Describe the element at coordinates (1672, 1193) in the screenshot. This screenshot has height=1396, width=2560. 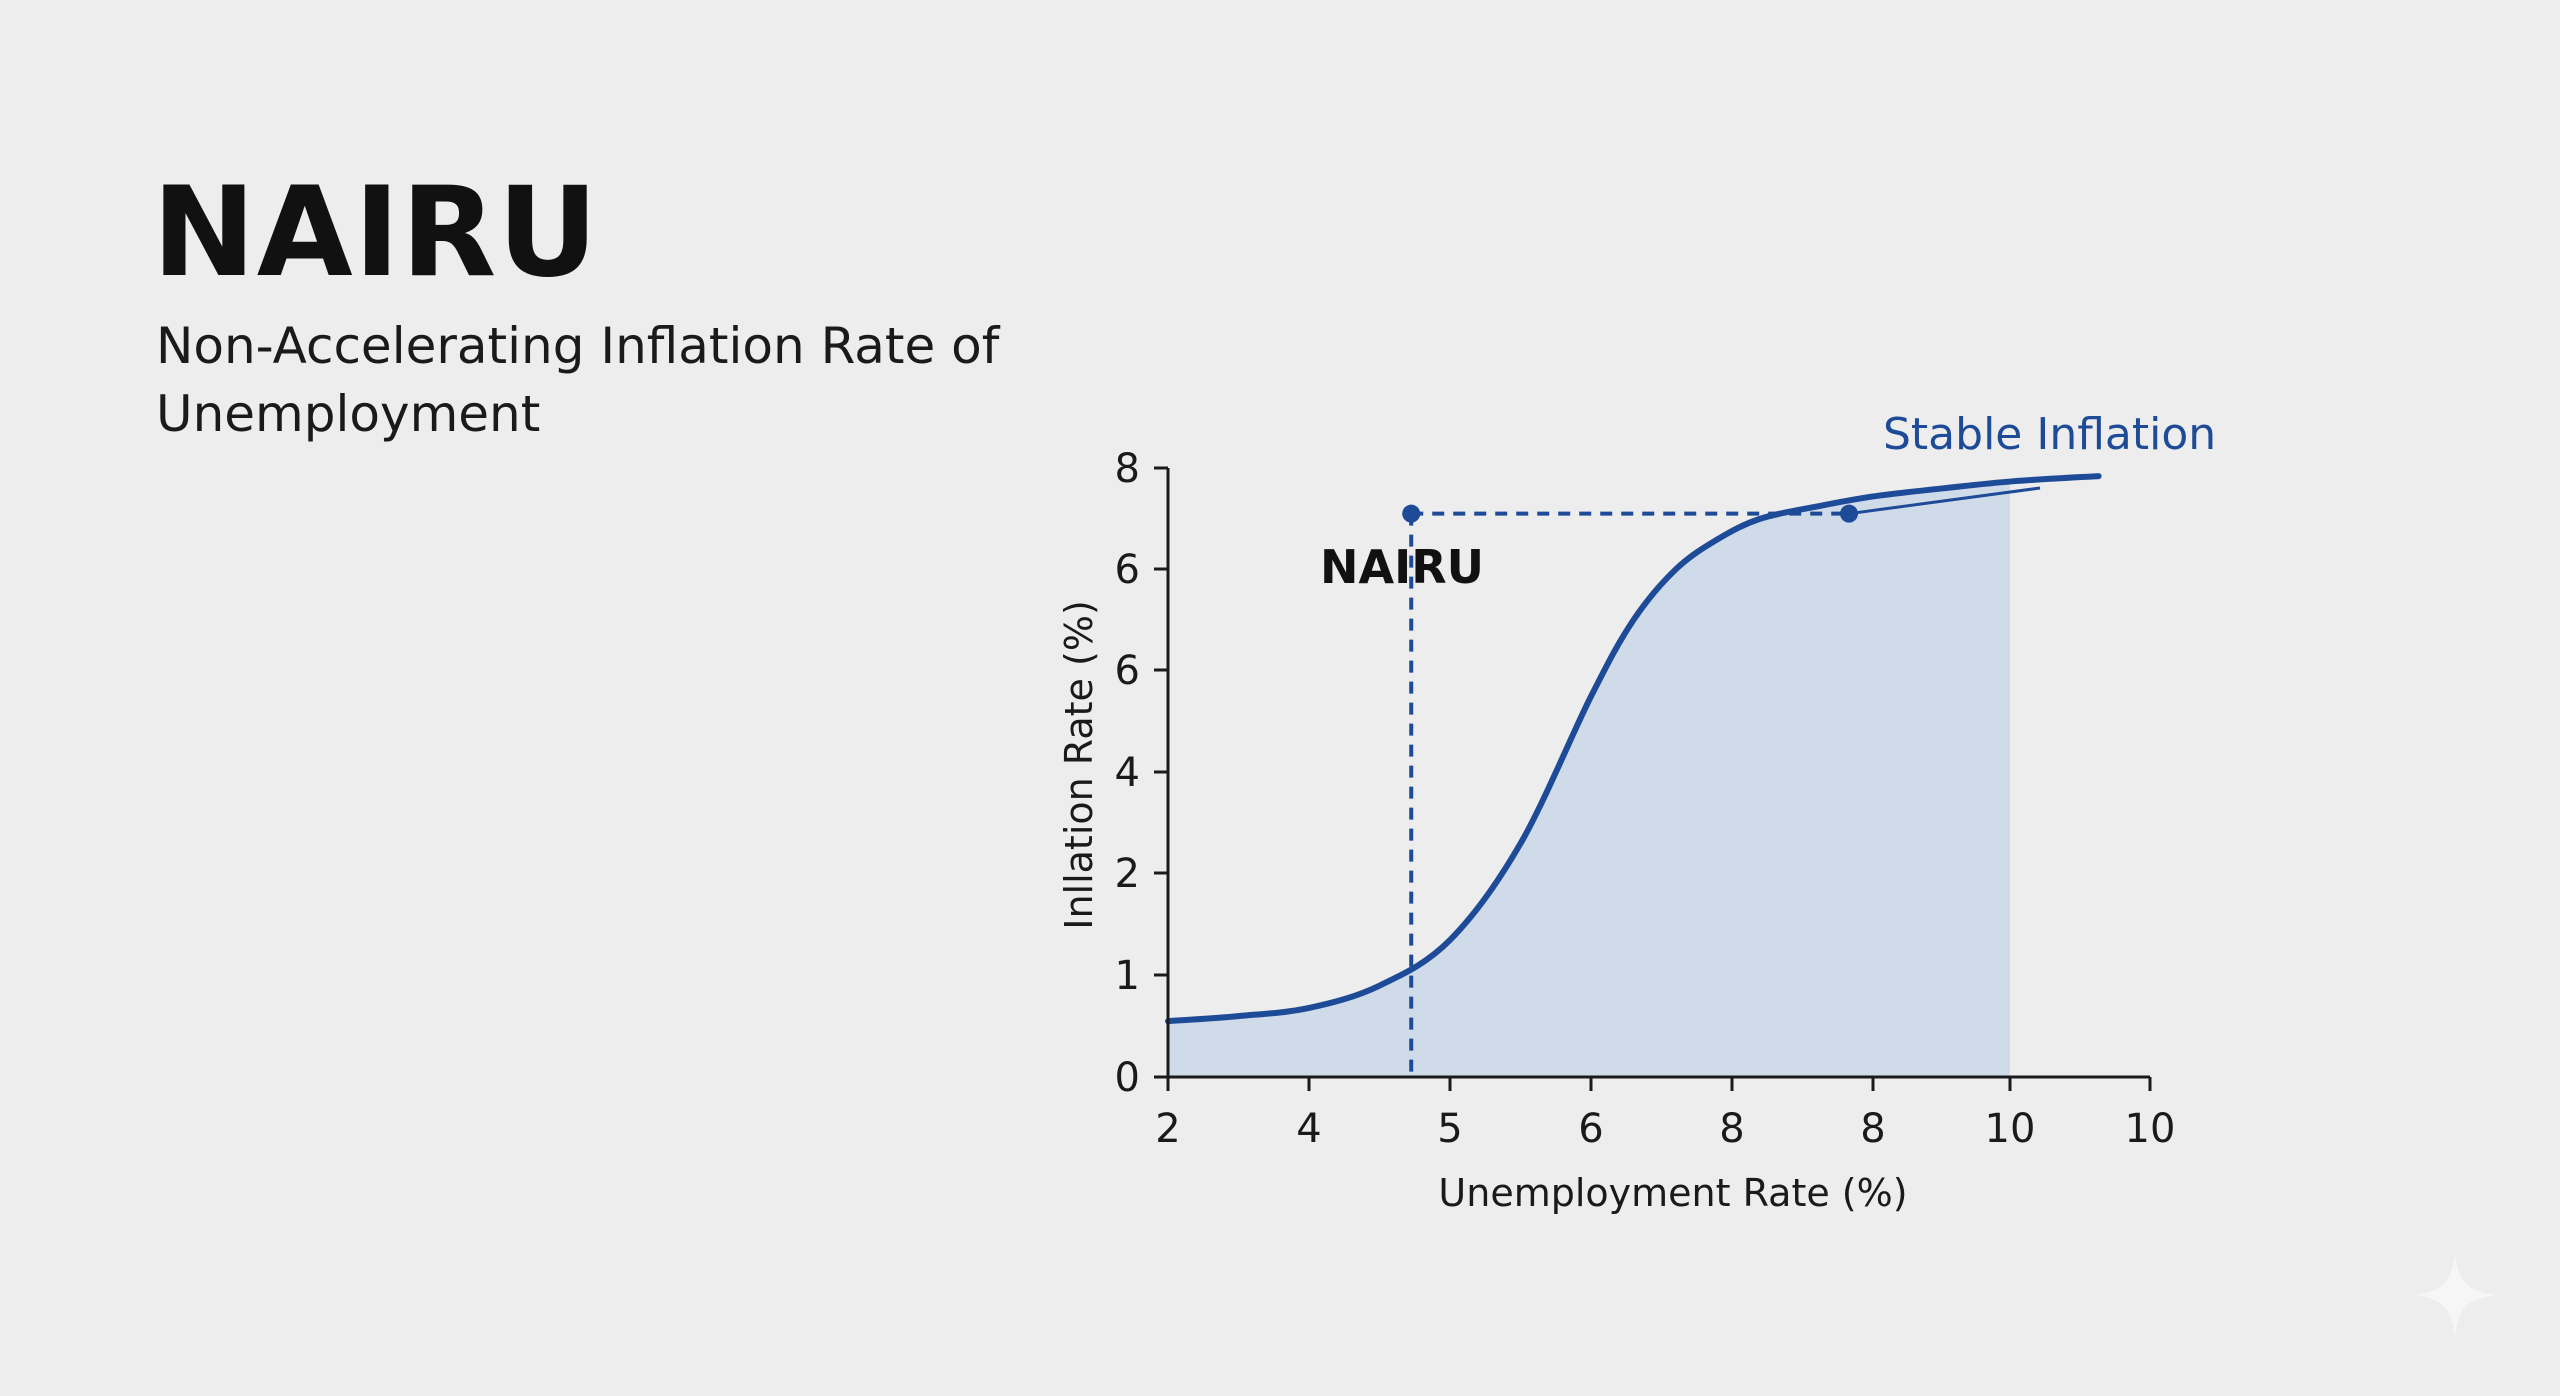
I see `x-axis-title: Unemployment Rate (%)` at that location.